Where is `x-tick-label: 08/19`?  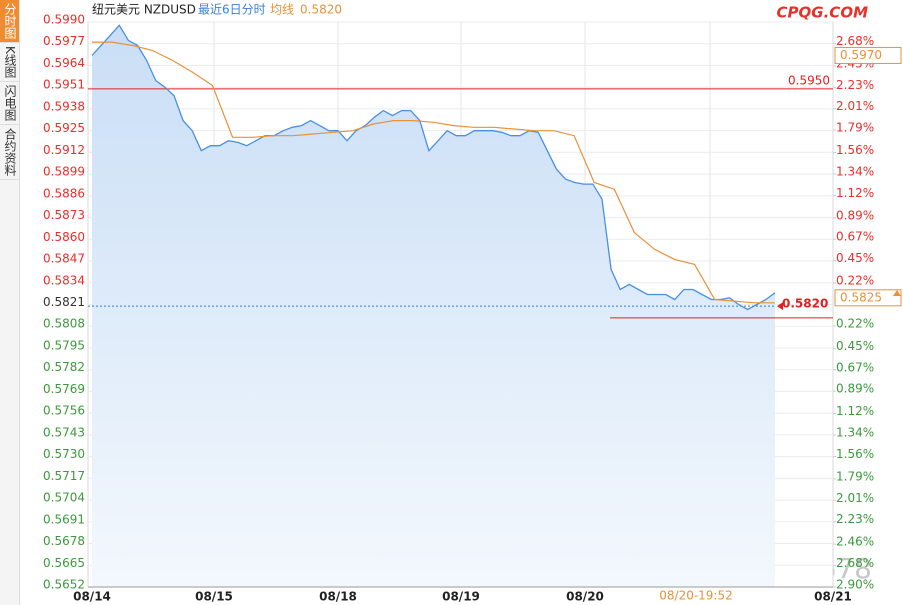 x-tick-label: 08/19 is located at coordinates (461, 597).